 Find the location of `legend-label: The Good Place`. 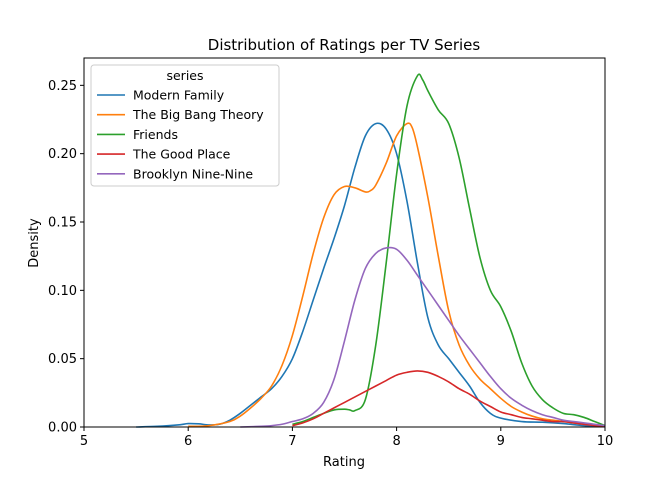

legend-label: The Good Place is located at coordinates (181, 154).